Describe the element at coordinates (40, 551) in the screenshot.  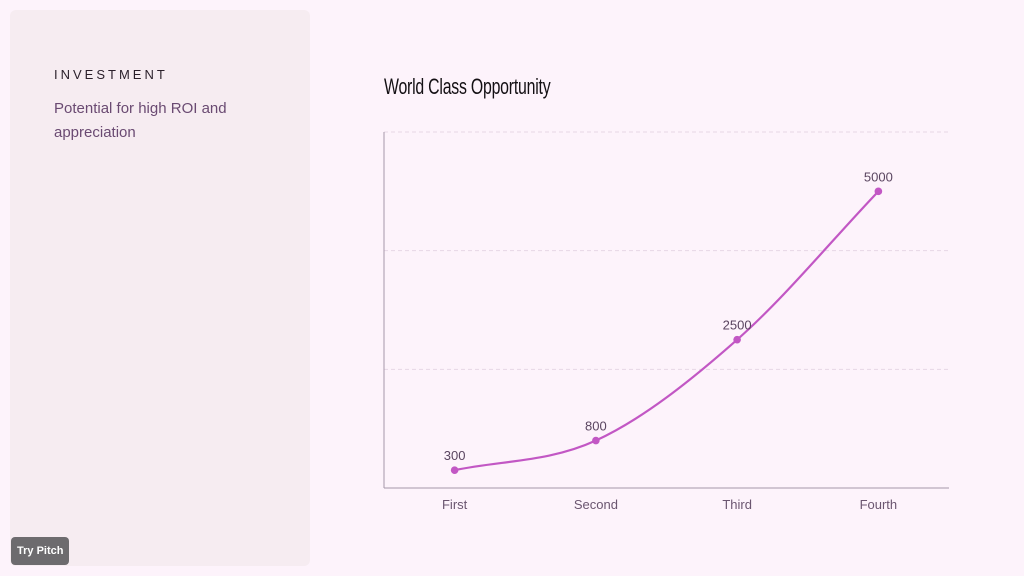
I see `try-pitch-button: Try Pitch` at that location.